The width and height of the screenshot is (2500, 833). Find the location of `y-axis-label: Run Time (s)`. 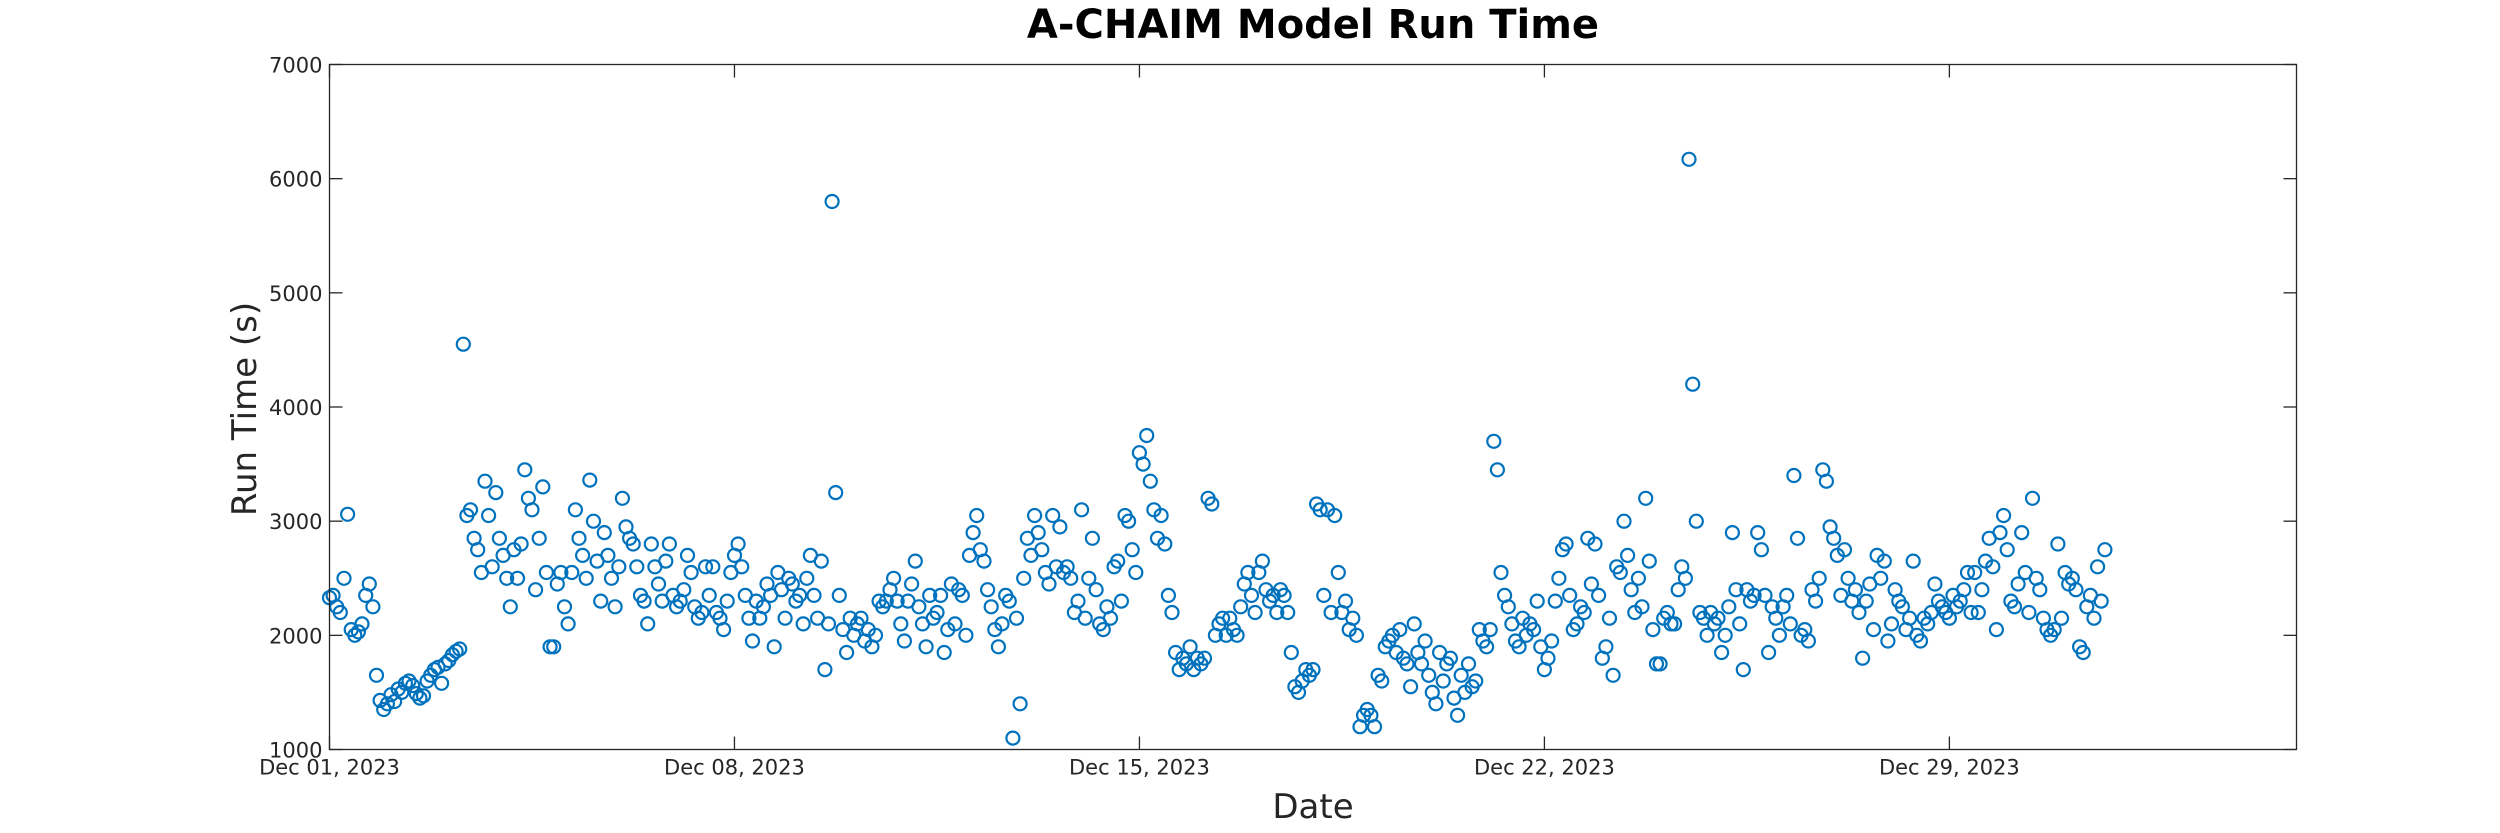

y-axis-label: Run Time (s) is located at coordinates (245, 409).